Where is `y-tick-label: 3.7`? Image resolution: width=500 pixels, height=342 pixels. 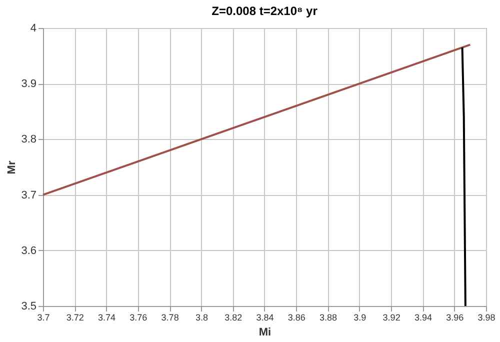 y-tick-label: 3.7 is located at coordinates (28, 195).